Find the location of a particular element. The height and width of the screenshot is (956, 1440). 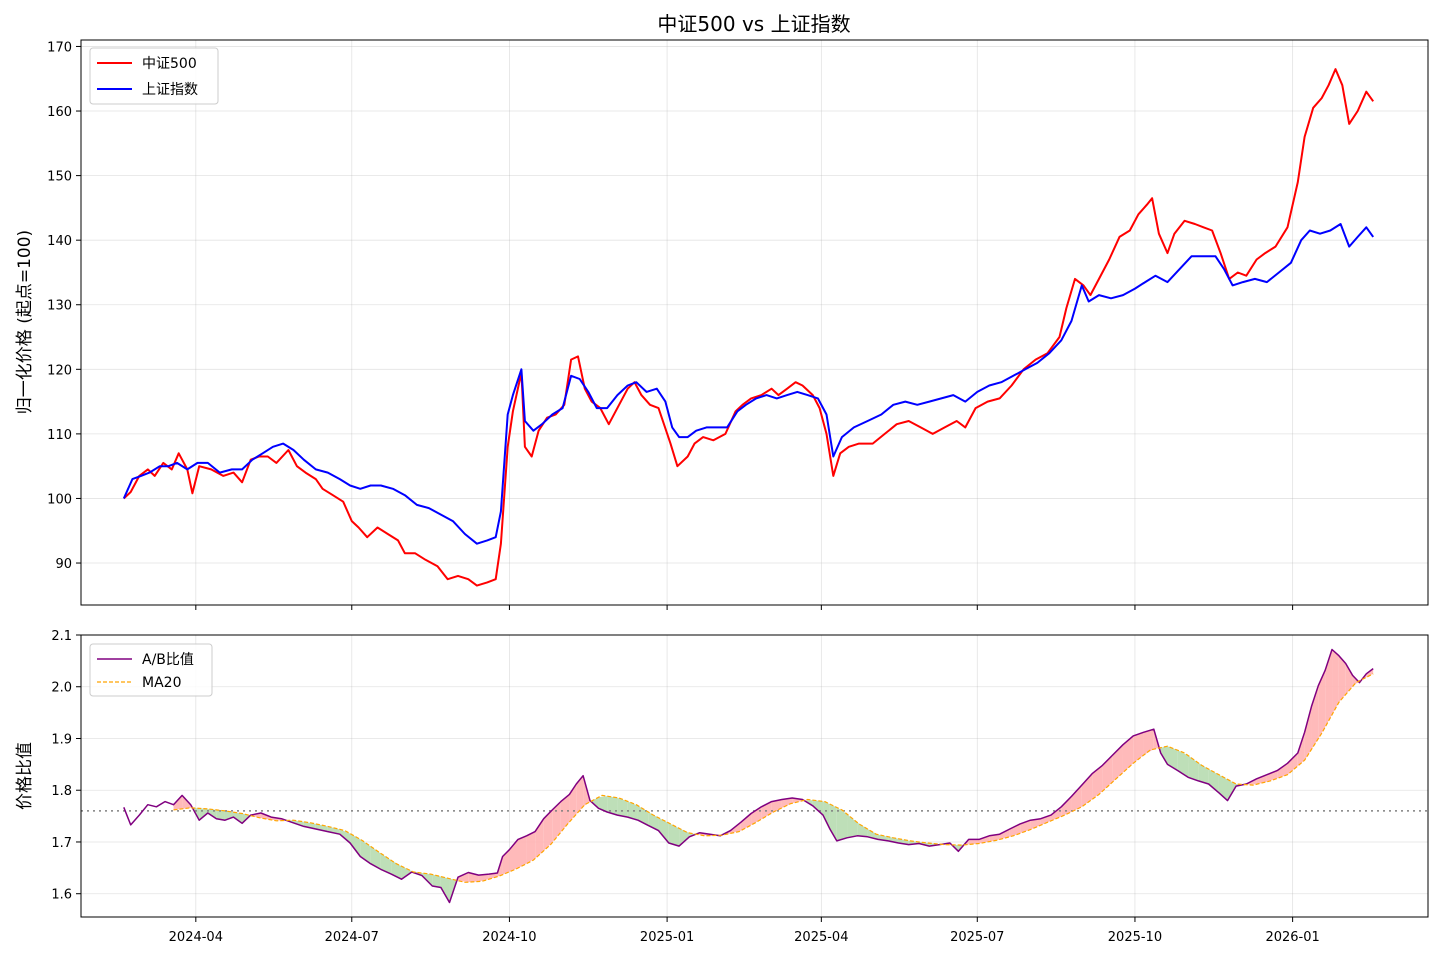

x-tick-label: 2026-01 is located at coordinates (1292, 937).